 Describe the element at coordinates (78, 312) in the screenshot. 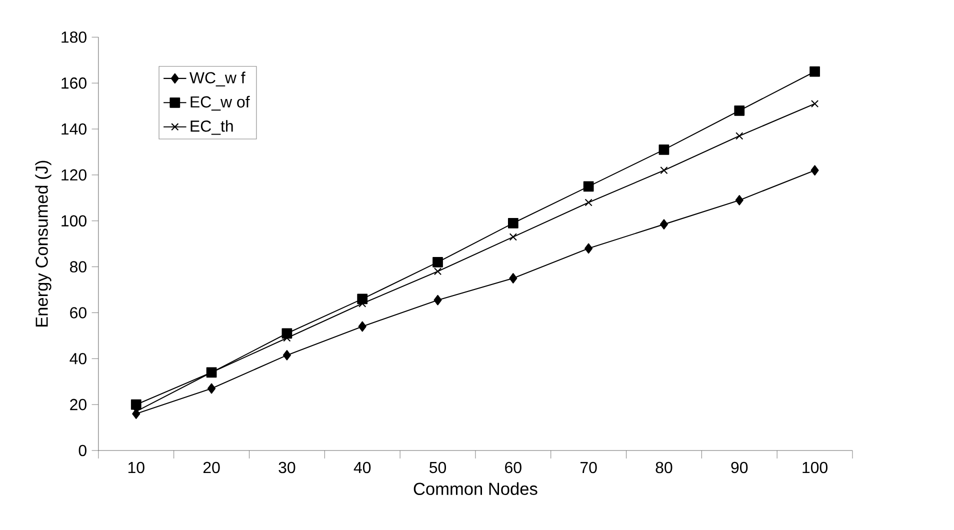

I see `y-tick-label: 60` at that location.